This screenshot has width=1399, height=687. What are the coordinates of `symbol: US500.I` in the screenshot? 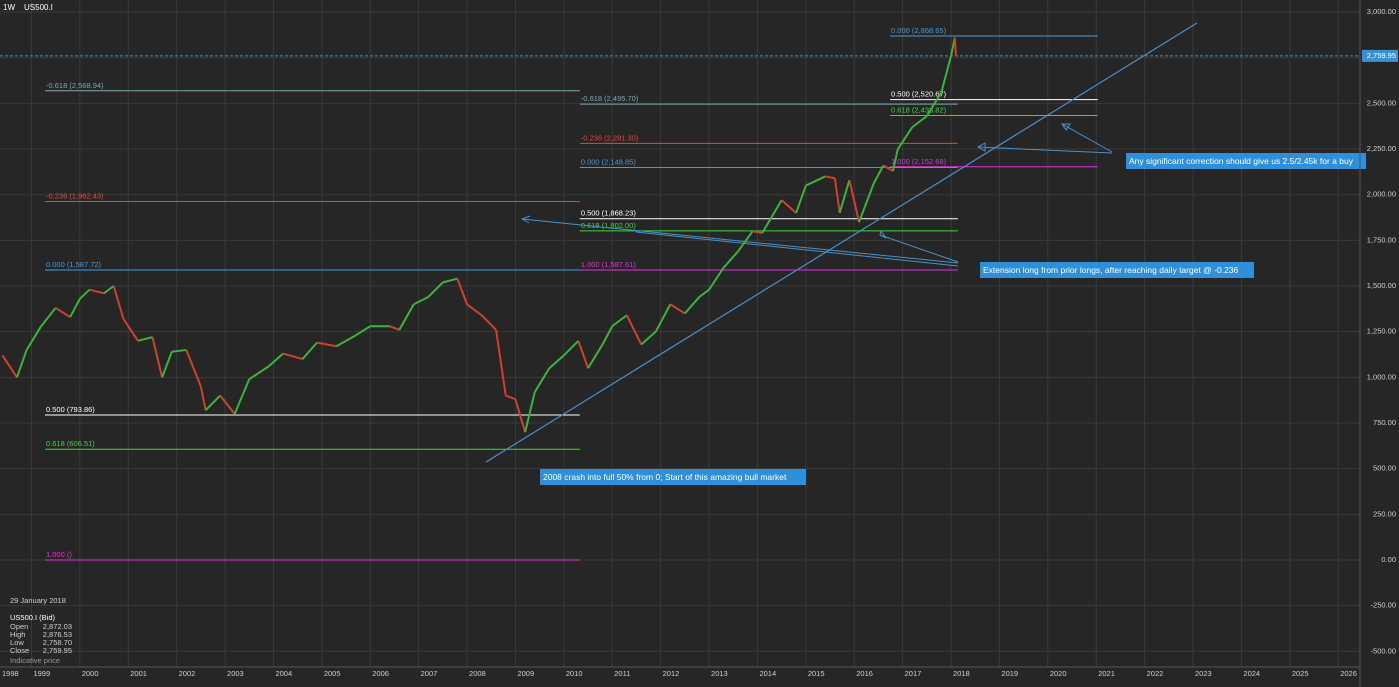 It's located at (38, 7).